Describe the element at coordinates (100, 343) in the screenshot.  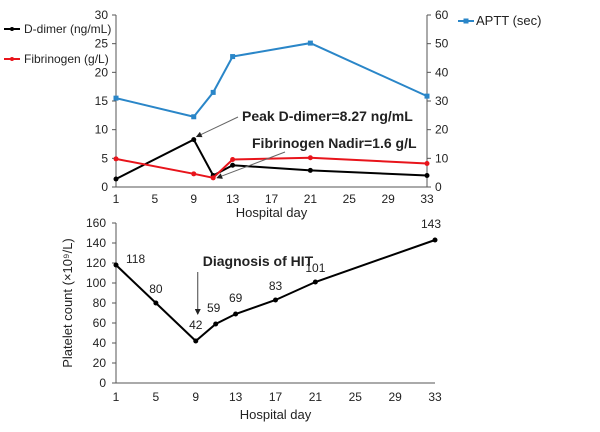
I see `y-tick-label: 40` at that location.